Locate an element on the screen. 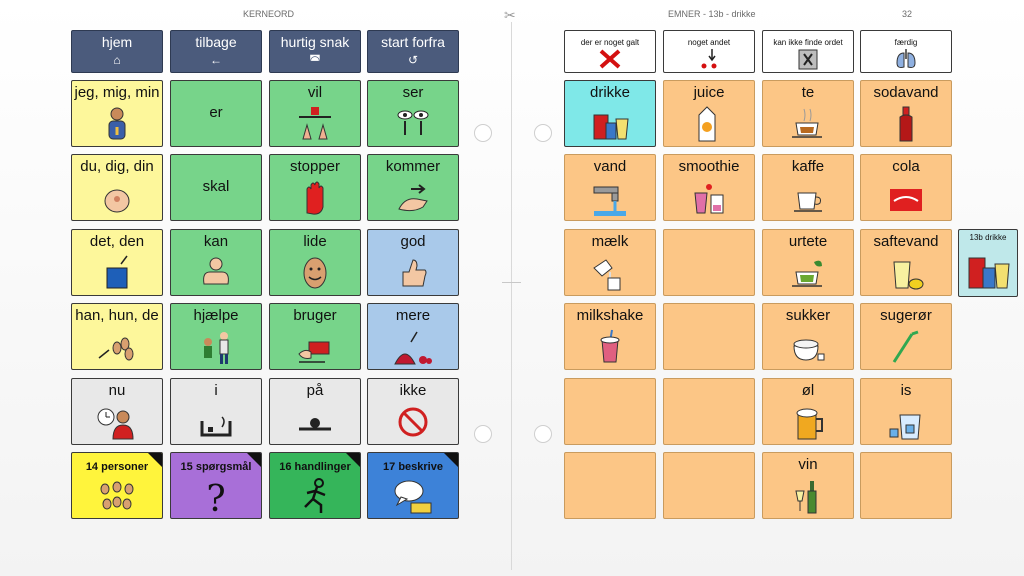  category-spoergsmaal: 15 spørgsmål ? is located at coordinates (216, 485).